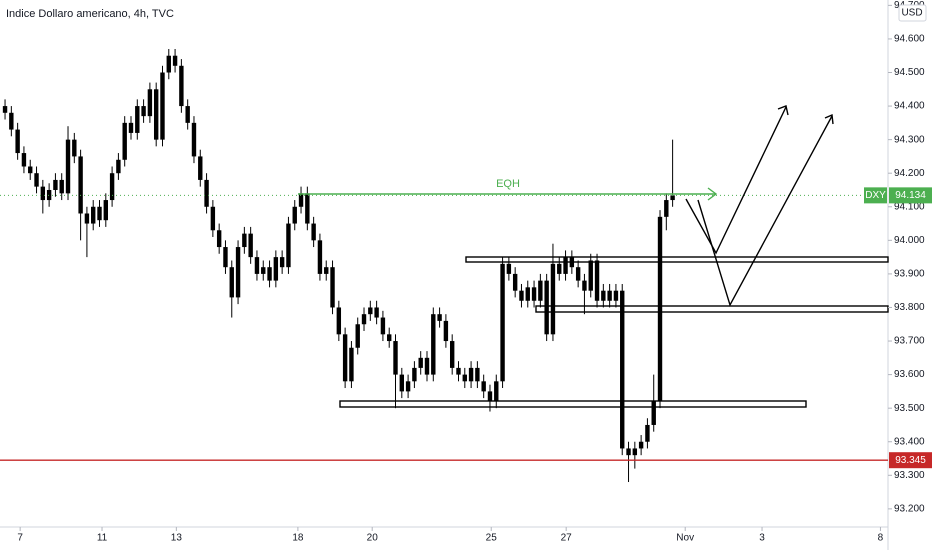 The image size is (932, 550). Describe the element at coordinates (910, 195) in the screenshot. I see `price-tag` at that location.